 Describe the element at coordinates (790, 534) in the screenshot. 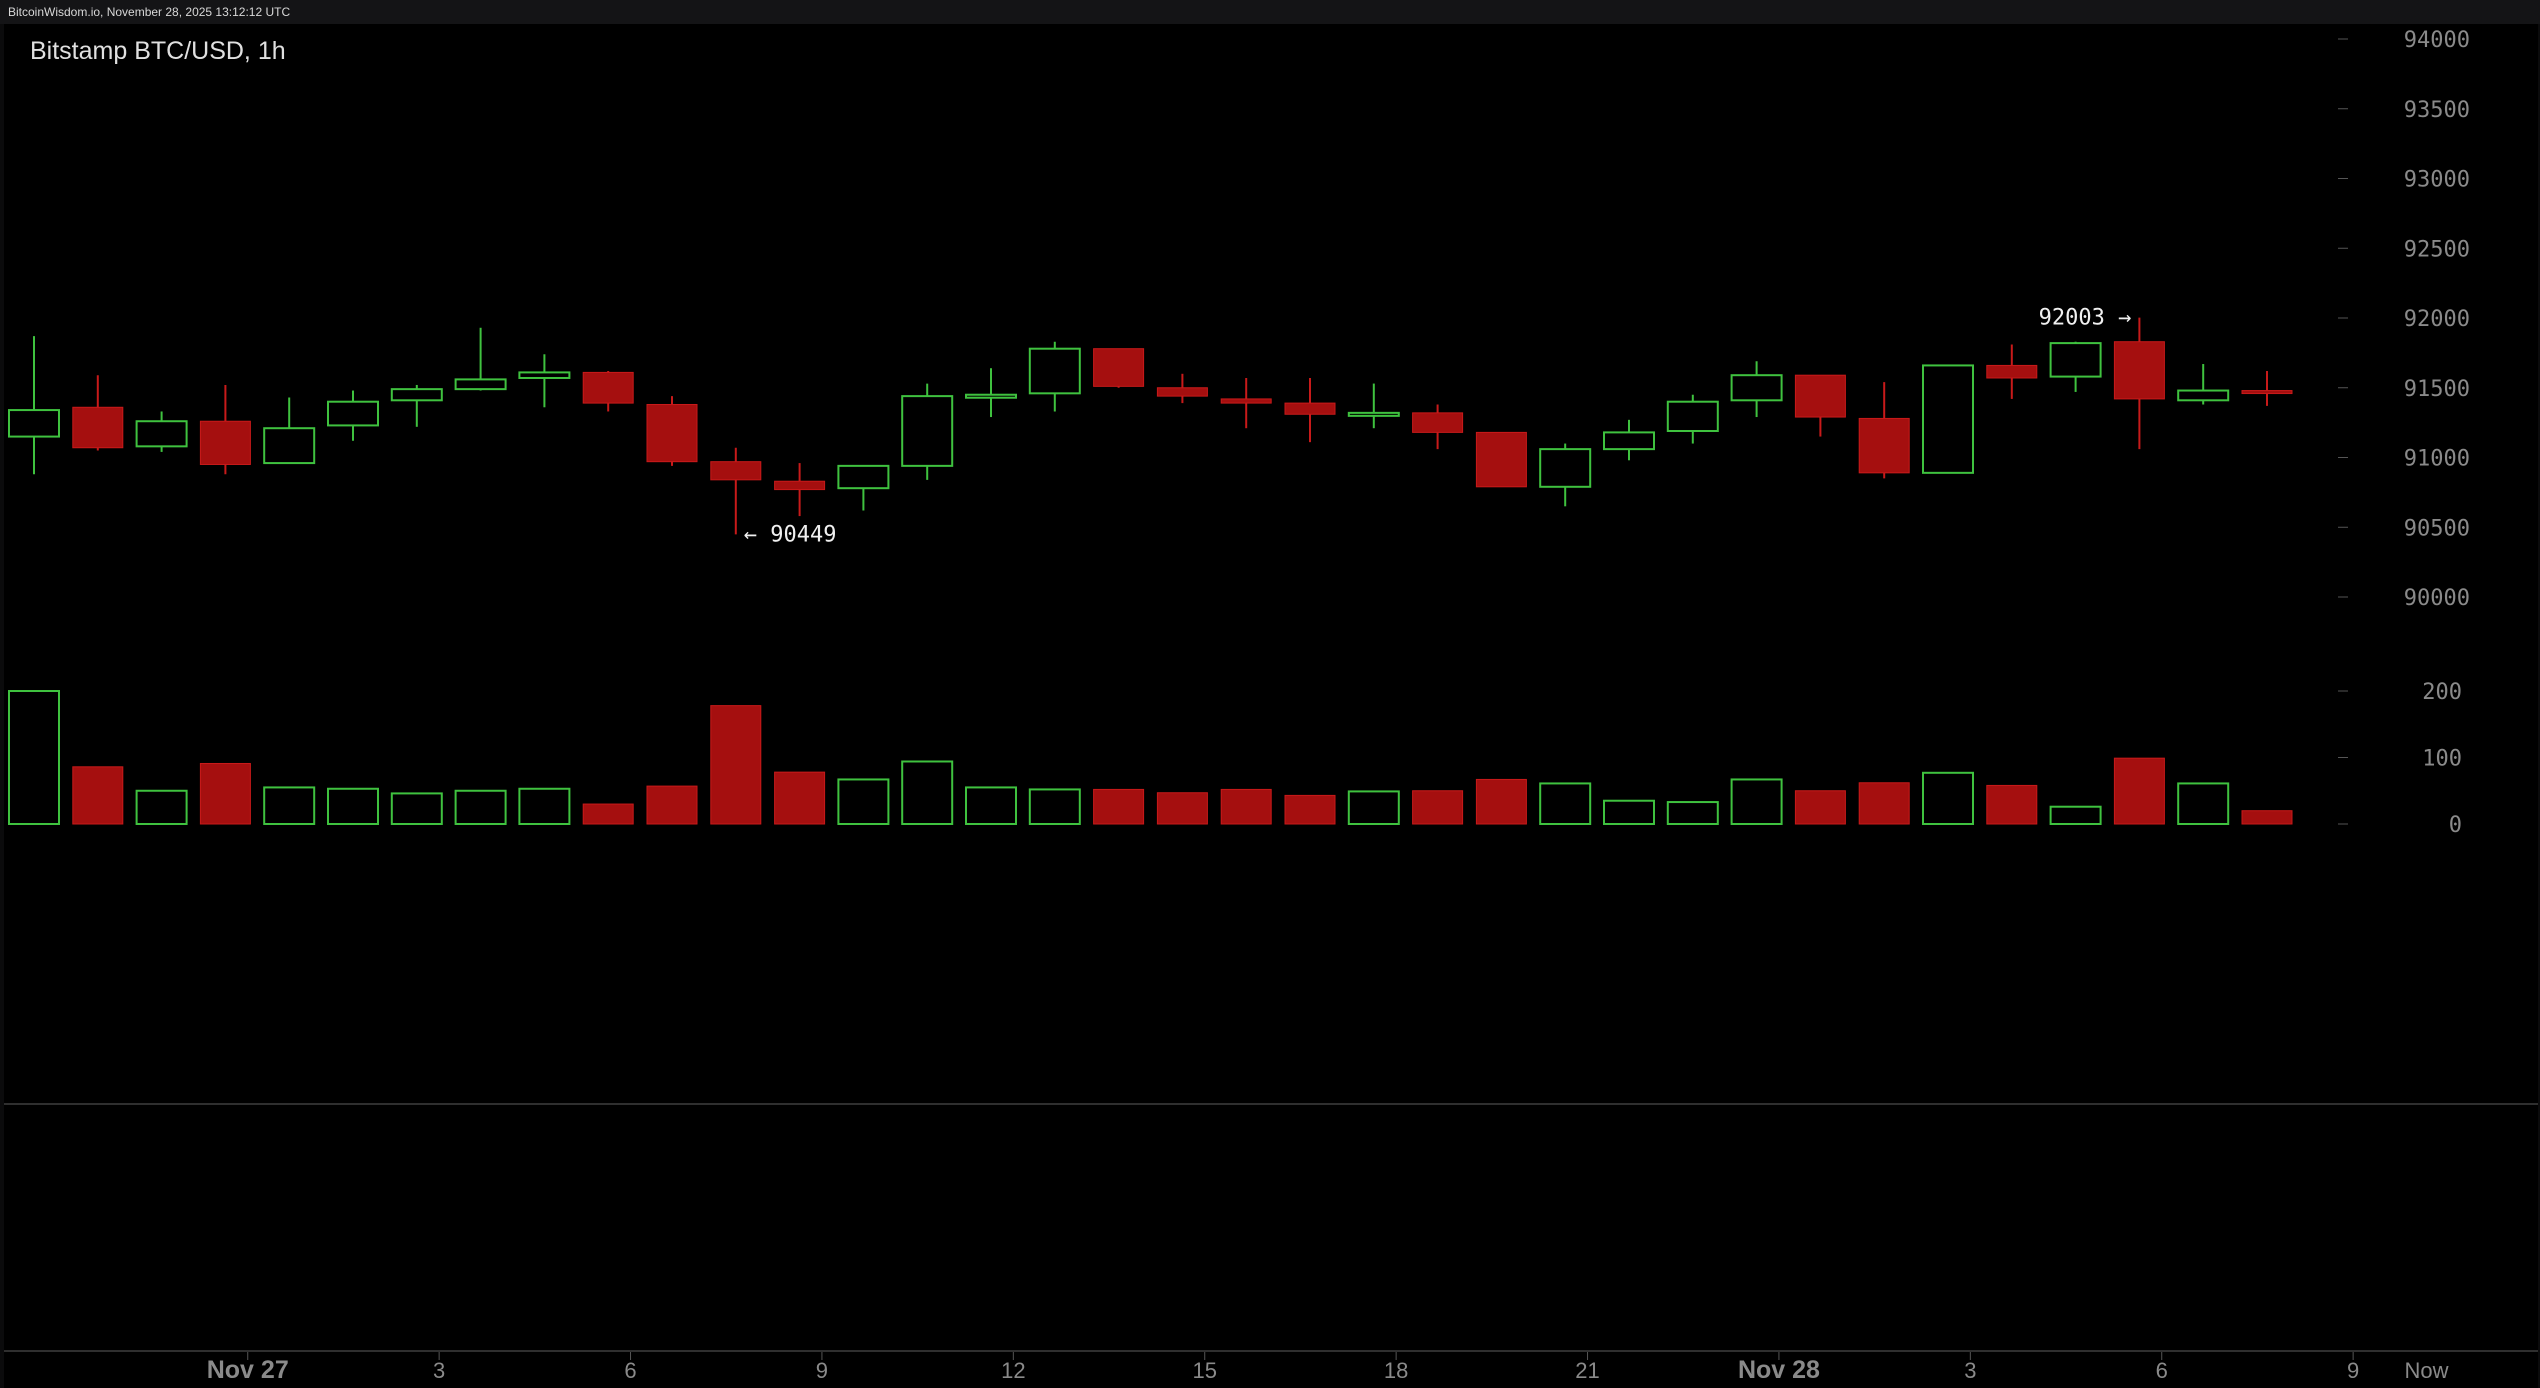

I see `price-annotation: ← 90449` at that location.